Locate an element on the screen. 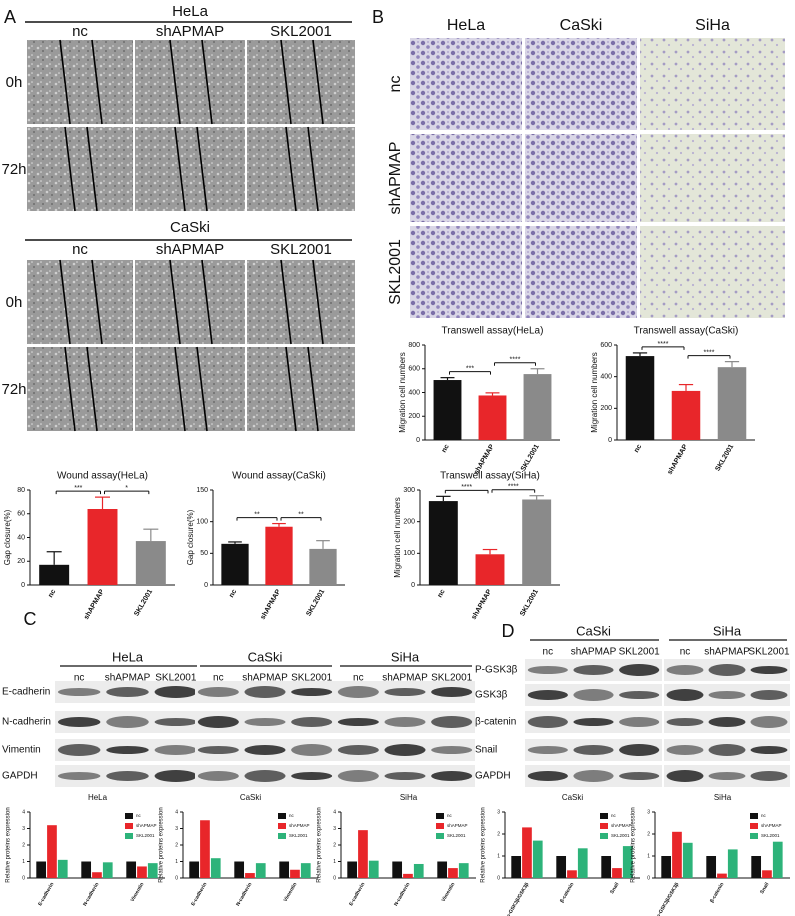 The height and width of the screenshot is (916, 795). panel-letter: A is located at coordinates (10, 17).